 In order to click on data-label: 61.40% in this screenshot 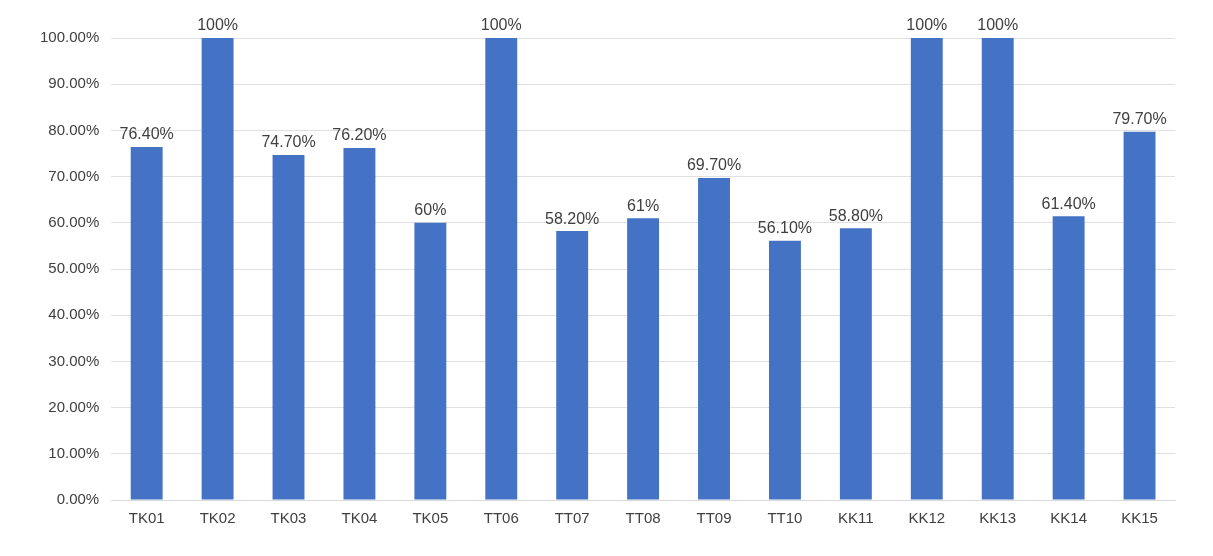, I will do `click(1068, 203)`.